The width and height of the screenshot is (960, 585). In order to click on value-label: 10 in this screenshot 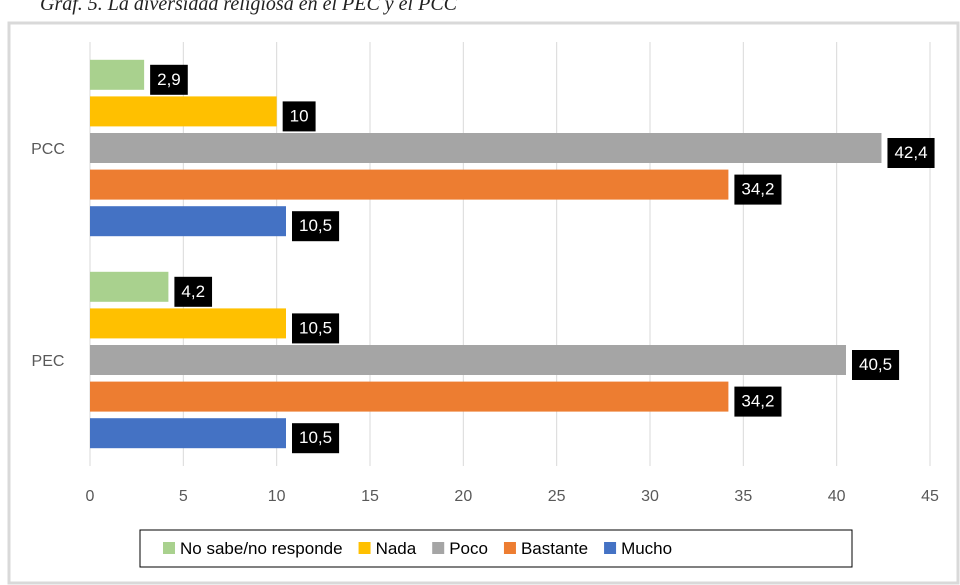, I will do `click(299, 115)`.